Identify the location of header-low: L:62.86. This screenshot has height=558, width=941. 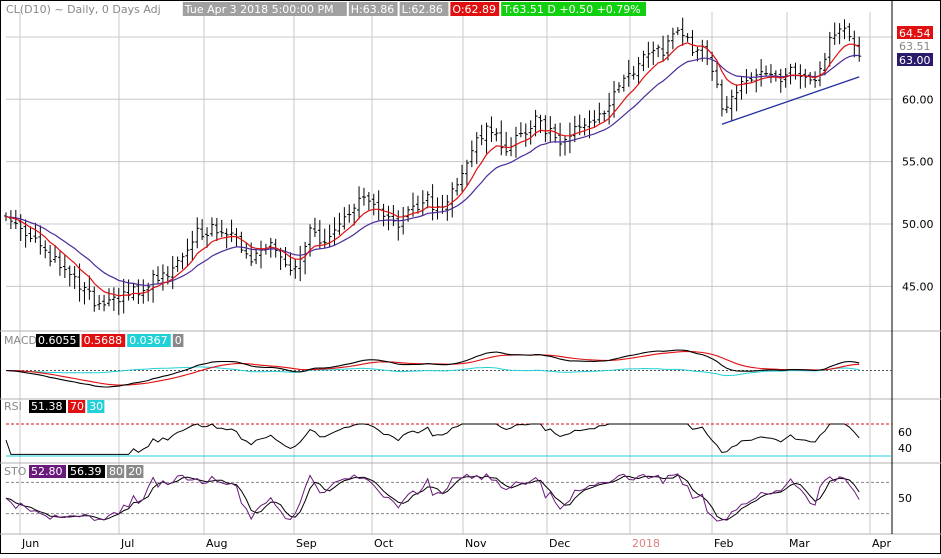
(422, 9).